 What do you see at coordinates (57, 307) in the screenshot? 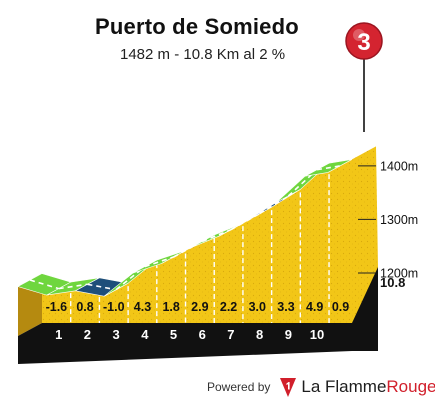
I see `segment-gradient-label: -1.6` at bounding box center [57, 307].